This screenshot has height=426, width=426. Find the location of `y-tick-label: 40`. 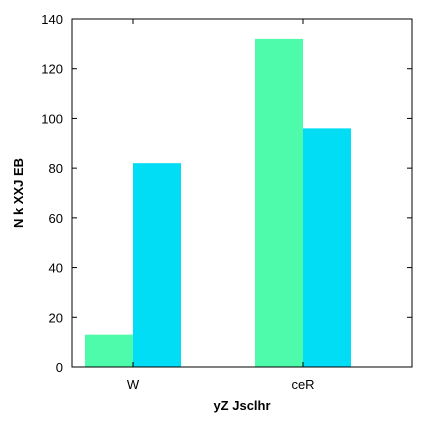

y-tick-label: 40 is located at coordinates (56, 268).